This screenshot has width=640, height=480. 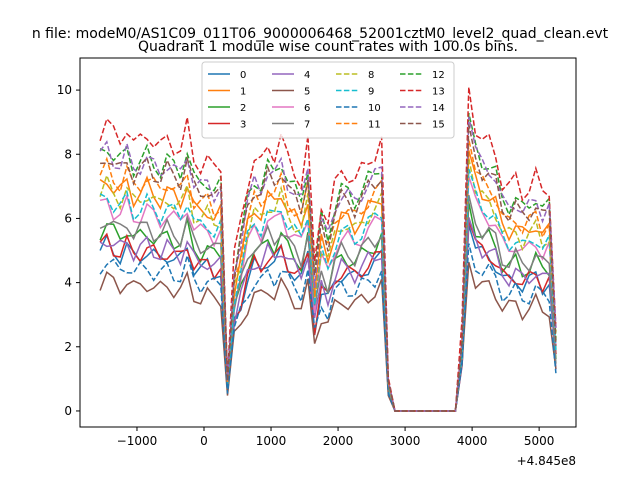 I want to click on x-tick-label: 2000, so click(x=338, y=441).